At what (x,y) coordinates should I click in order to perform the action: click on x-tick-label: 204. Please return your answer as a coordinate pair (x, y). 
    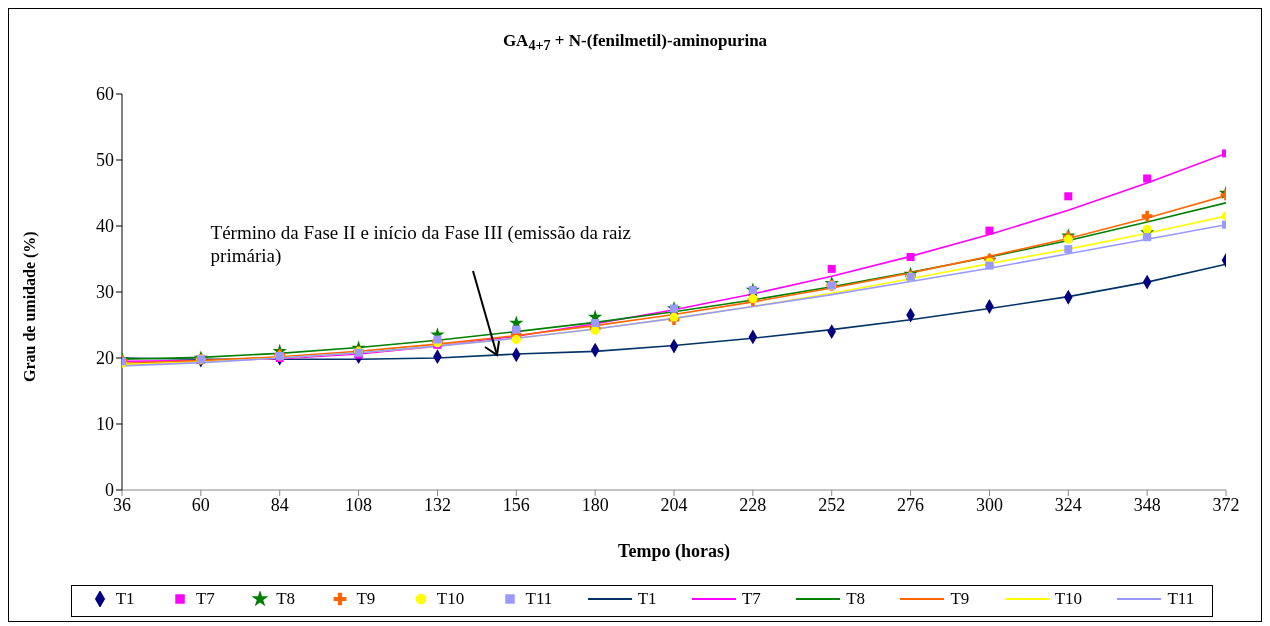
    Looking at the image, I should click on (674, 504).